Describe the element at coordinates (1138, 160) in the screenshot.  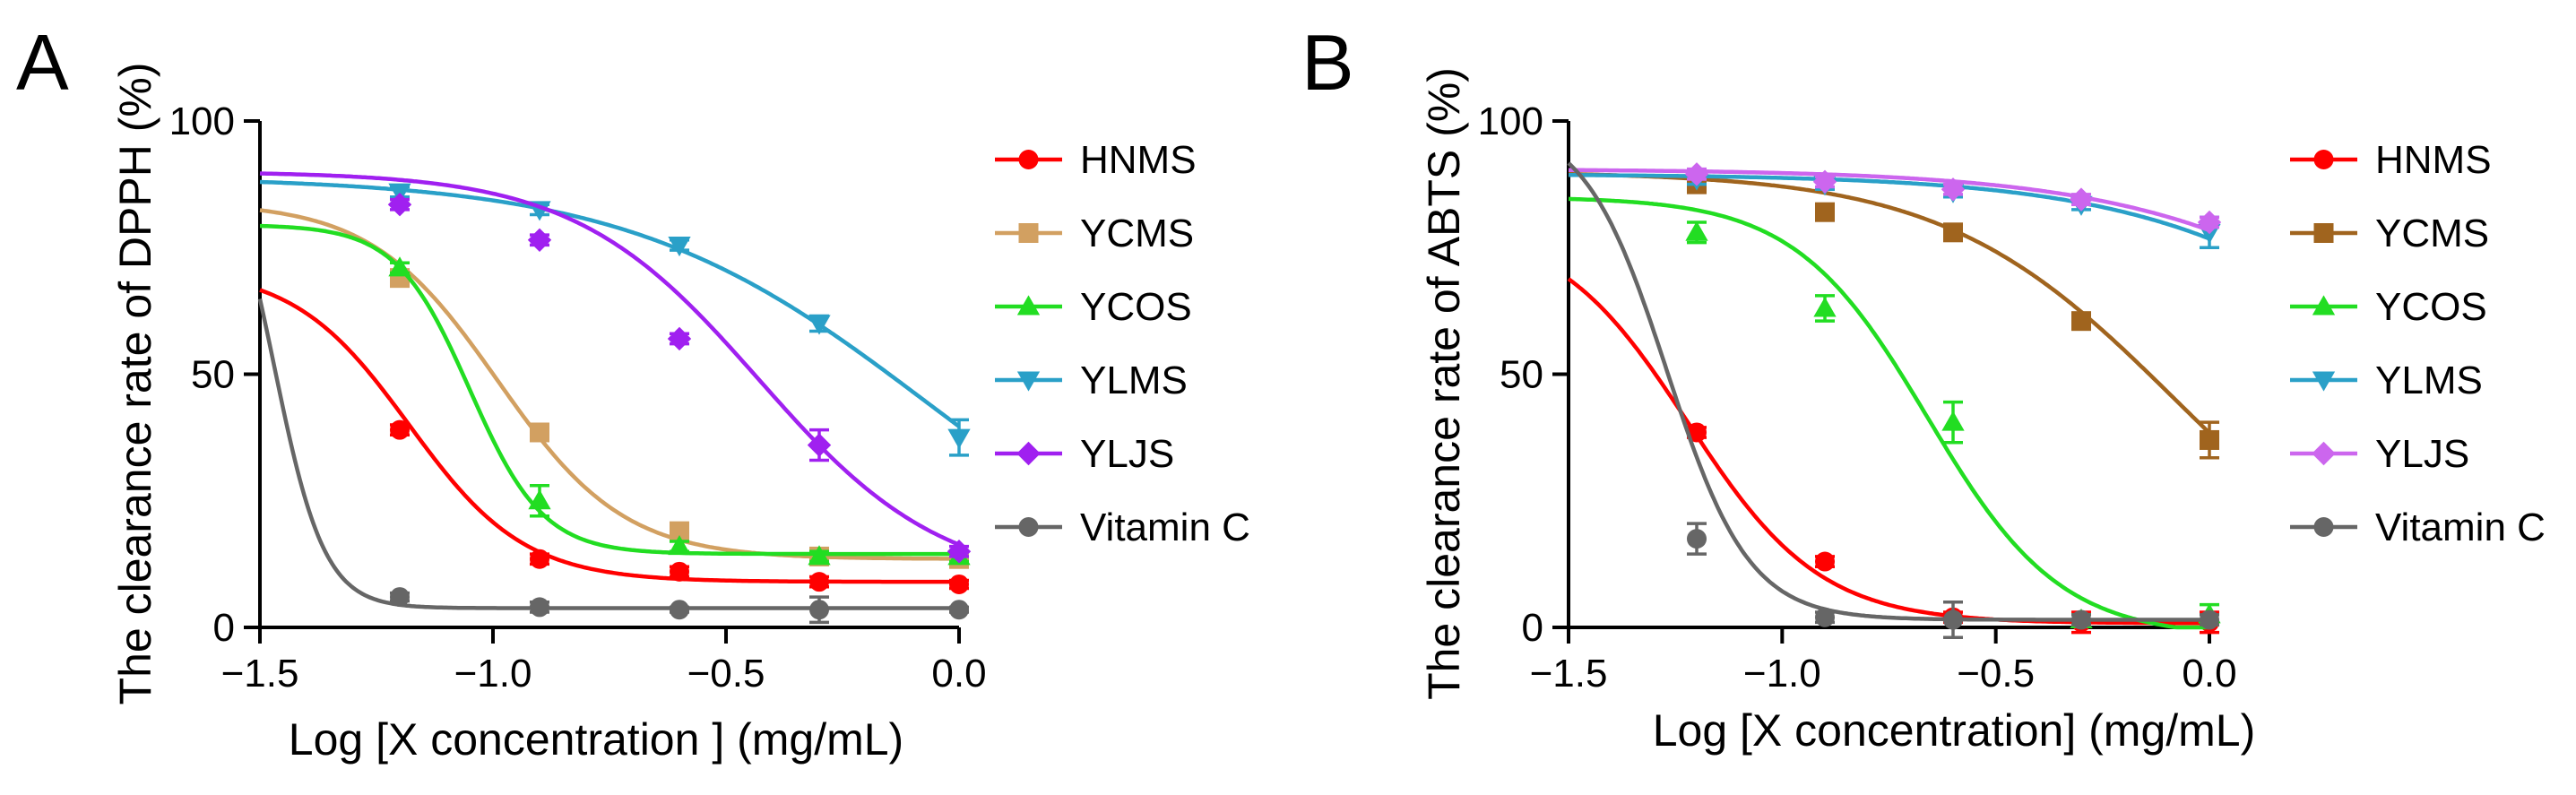
I see `legend-label: HNMS` at that location.